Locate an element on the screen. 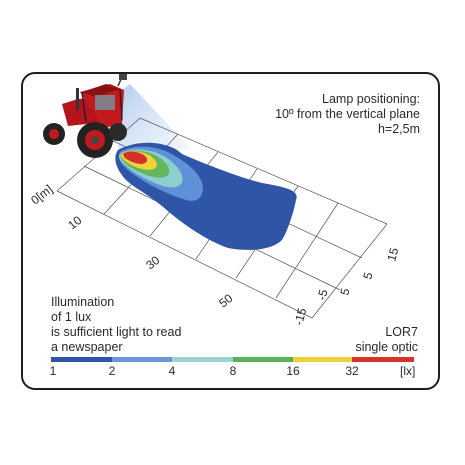  legend-swatch-32-plus is located at coordinates (383, 359).